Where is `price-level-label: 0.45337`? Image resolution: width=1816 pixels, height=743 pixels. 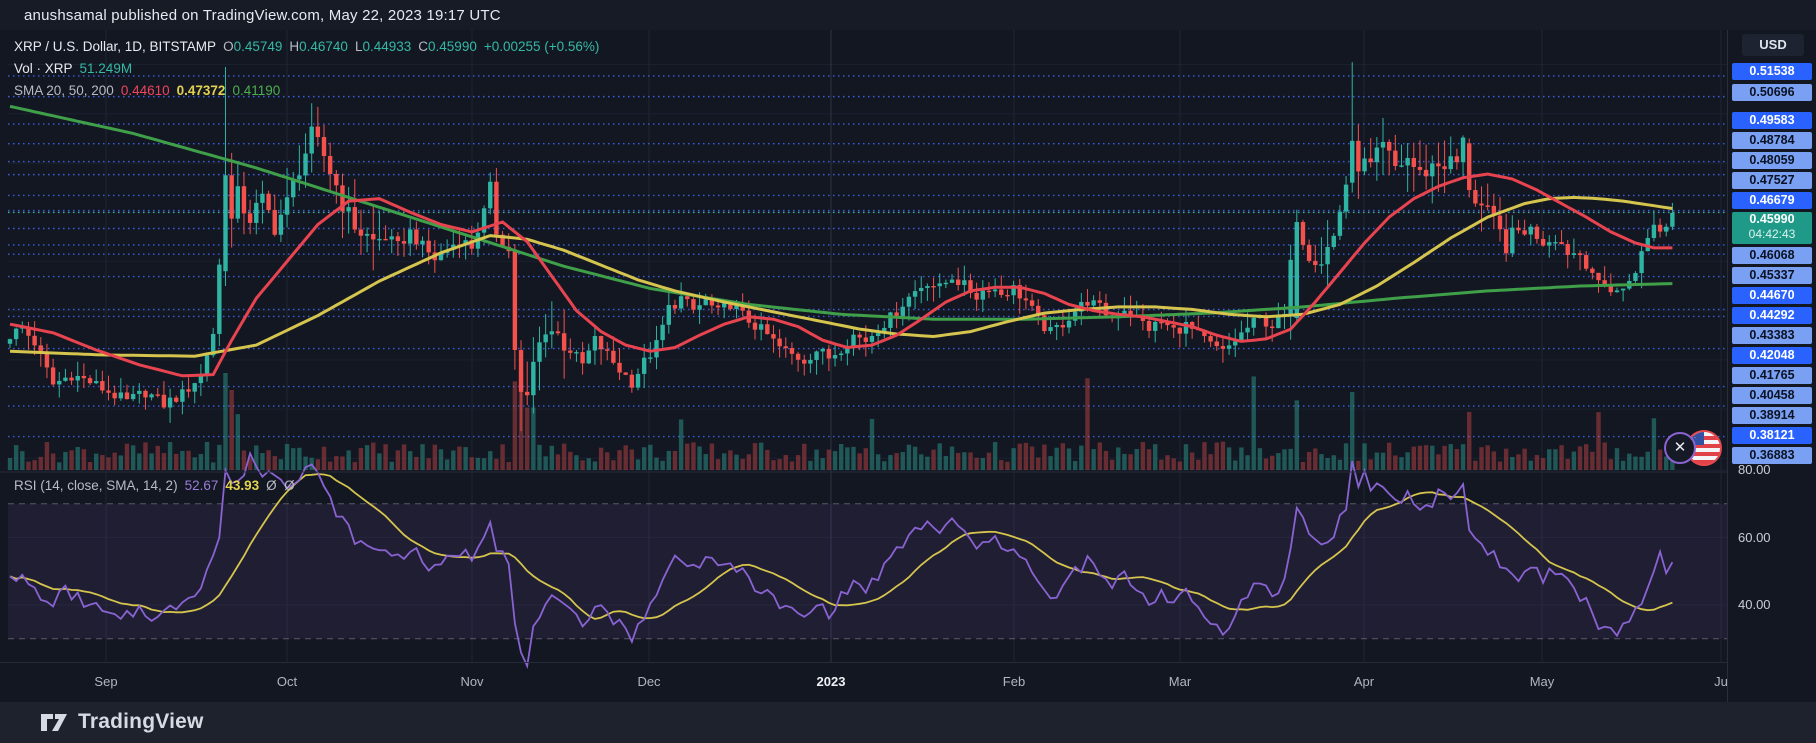 price-level-label: 0.45337 is located at coordinates (1772, 275).